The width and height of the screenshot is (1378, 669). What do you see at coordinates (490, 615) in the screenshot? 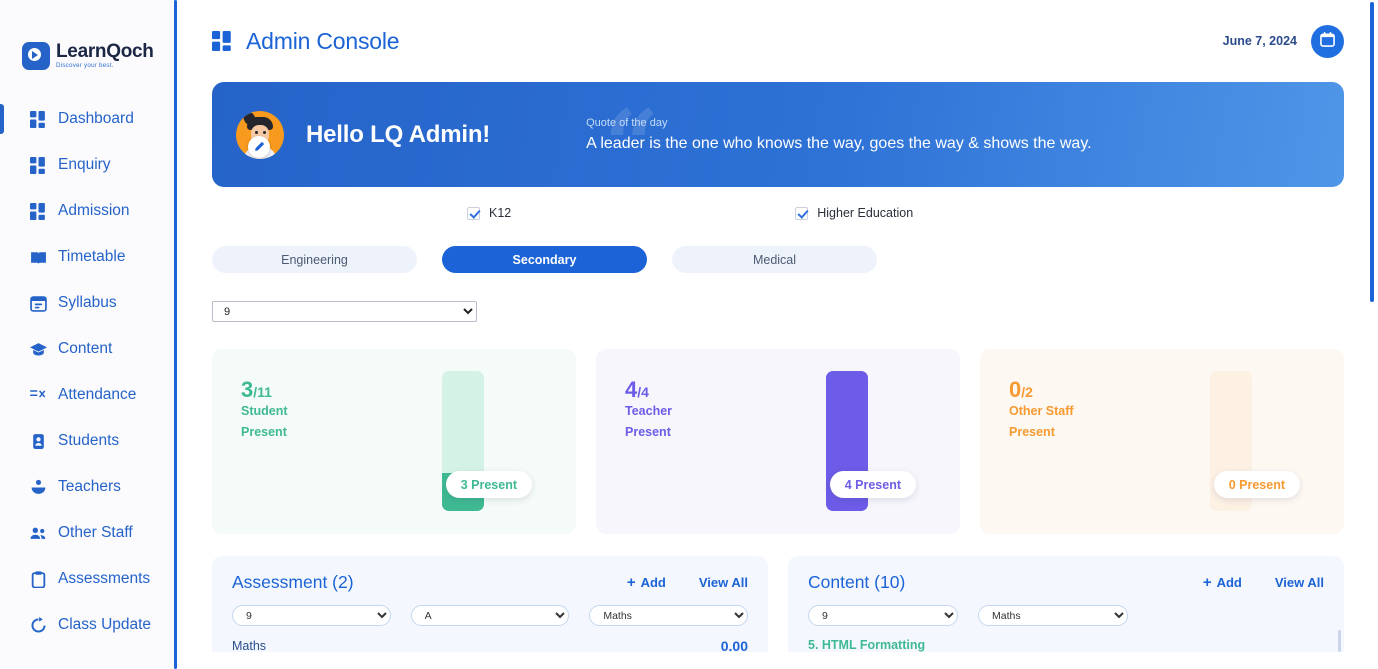
I see `assessment-division-select: A` at bounding box center [490, 615].